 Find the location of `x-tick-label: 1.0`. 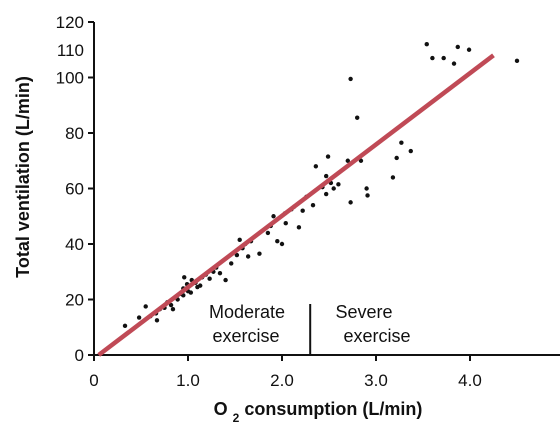

x-tick-label: 1.0 is located at coordinates (188, 380).